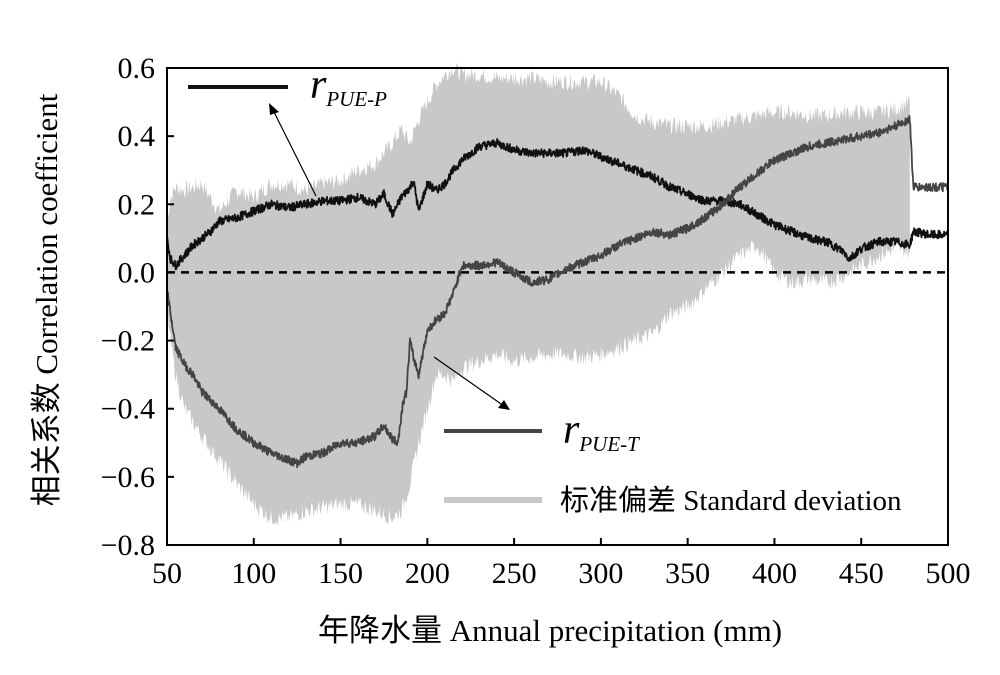 The width and height of the screenshot is (1000, 675). Describe the element at coordinates (46, 299) in the screenshot. I see `y-axis-title: 相关系数 Correlation coefficient` at that location.